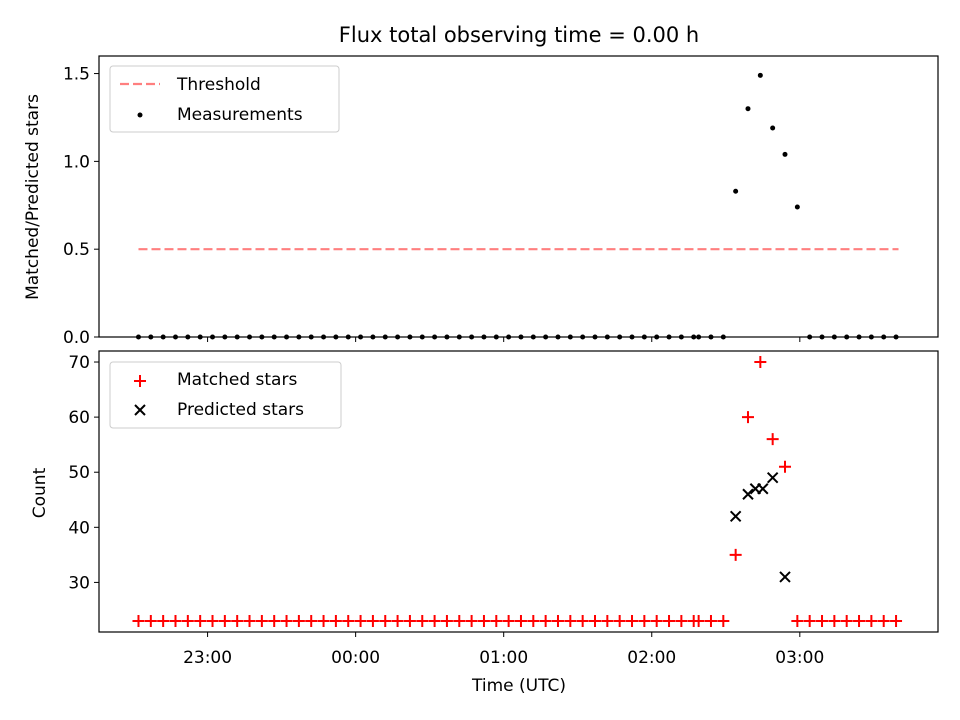  Describe the element at coordinates (33, 197) in the screenshot. I see `top-y-axis-label: Matched/Predicted stars` at that location.